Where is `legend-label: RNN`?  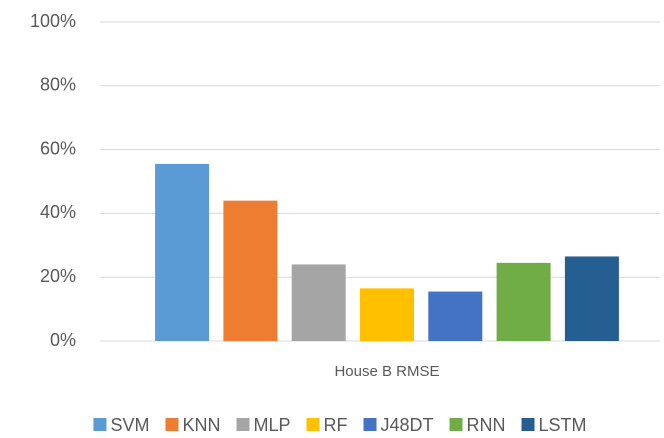
legend-label: RNN is located at coordinates (486, 425).